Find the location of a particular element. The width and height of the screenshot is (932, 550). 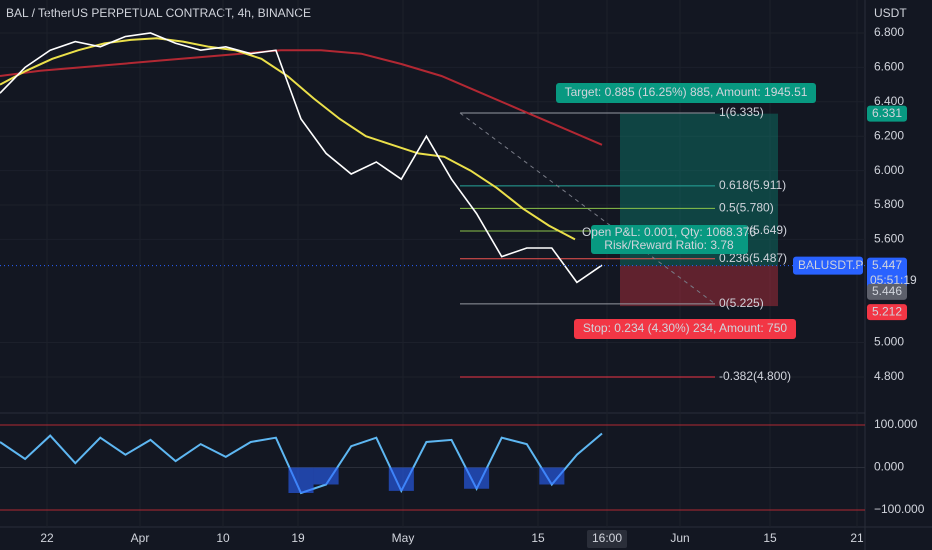

time-tick-label: 22 is located at coordinates (47, 538).